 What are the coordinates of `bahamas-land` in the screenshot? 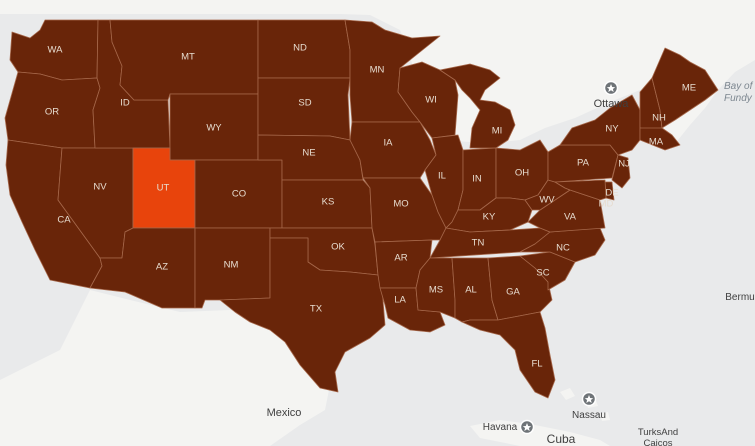 It's located at (585, 404).